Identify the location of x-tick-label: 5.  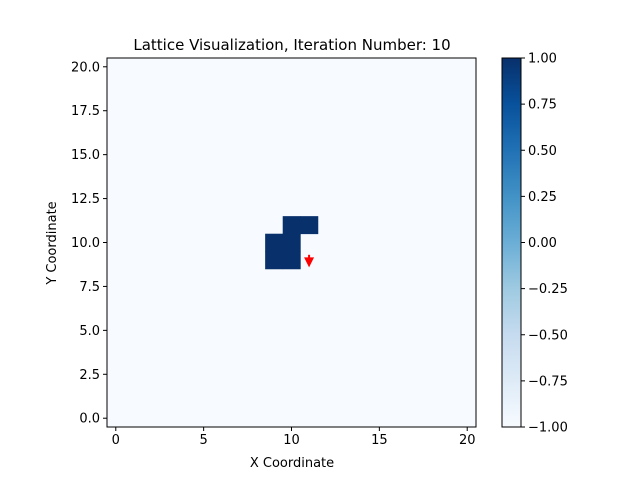
(204, 440).